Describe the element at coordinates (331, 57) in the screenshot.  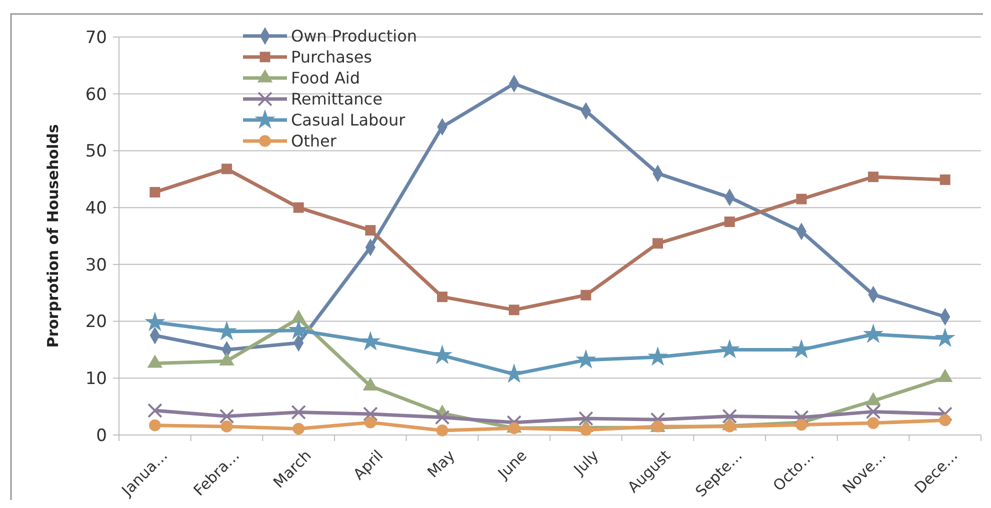
I see `legend-label: Purchases` at that location.